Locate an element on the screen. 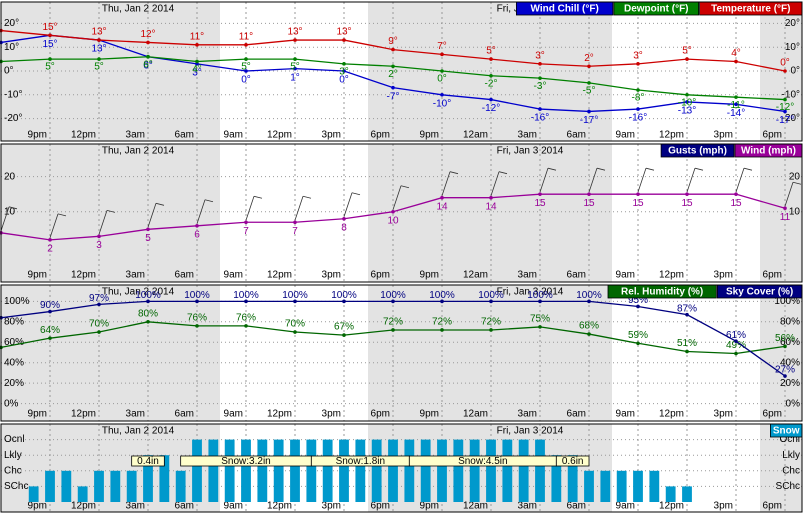 The width and height of the screenshot is (804, 515). data-label: 1° is located at coordinates (295, 77).